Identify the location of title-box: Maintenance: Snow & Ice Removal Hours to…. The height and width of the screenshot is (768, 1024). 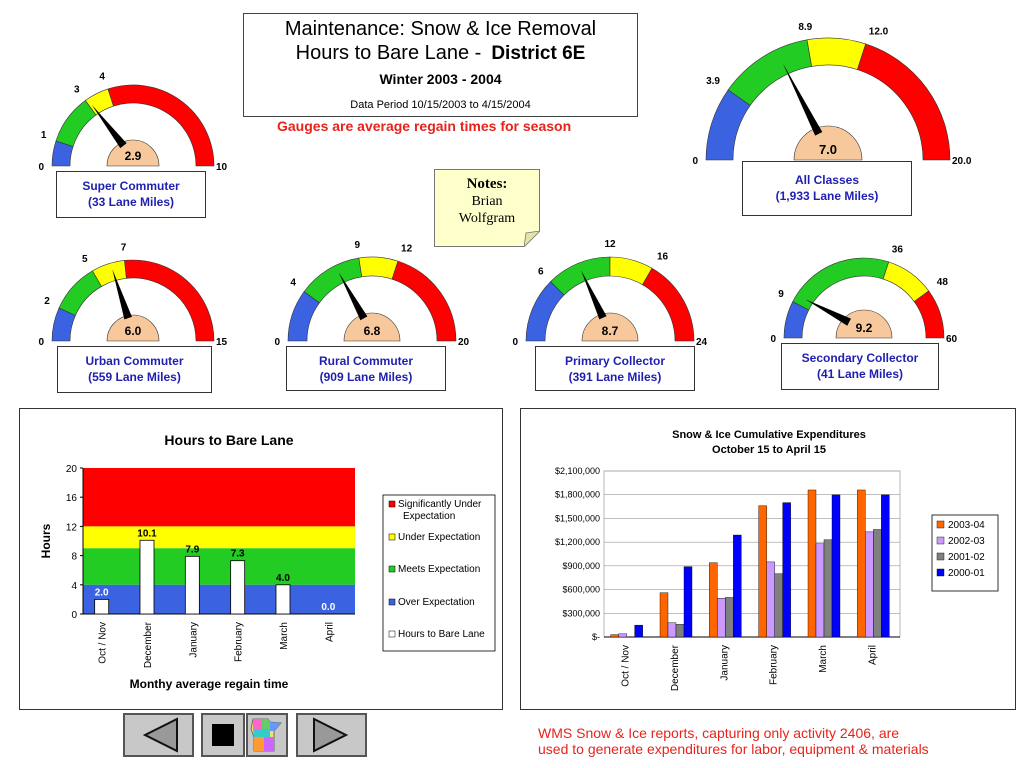
(440, 65).